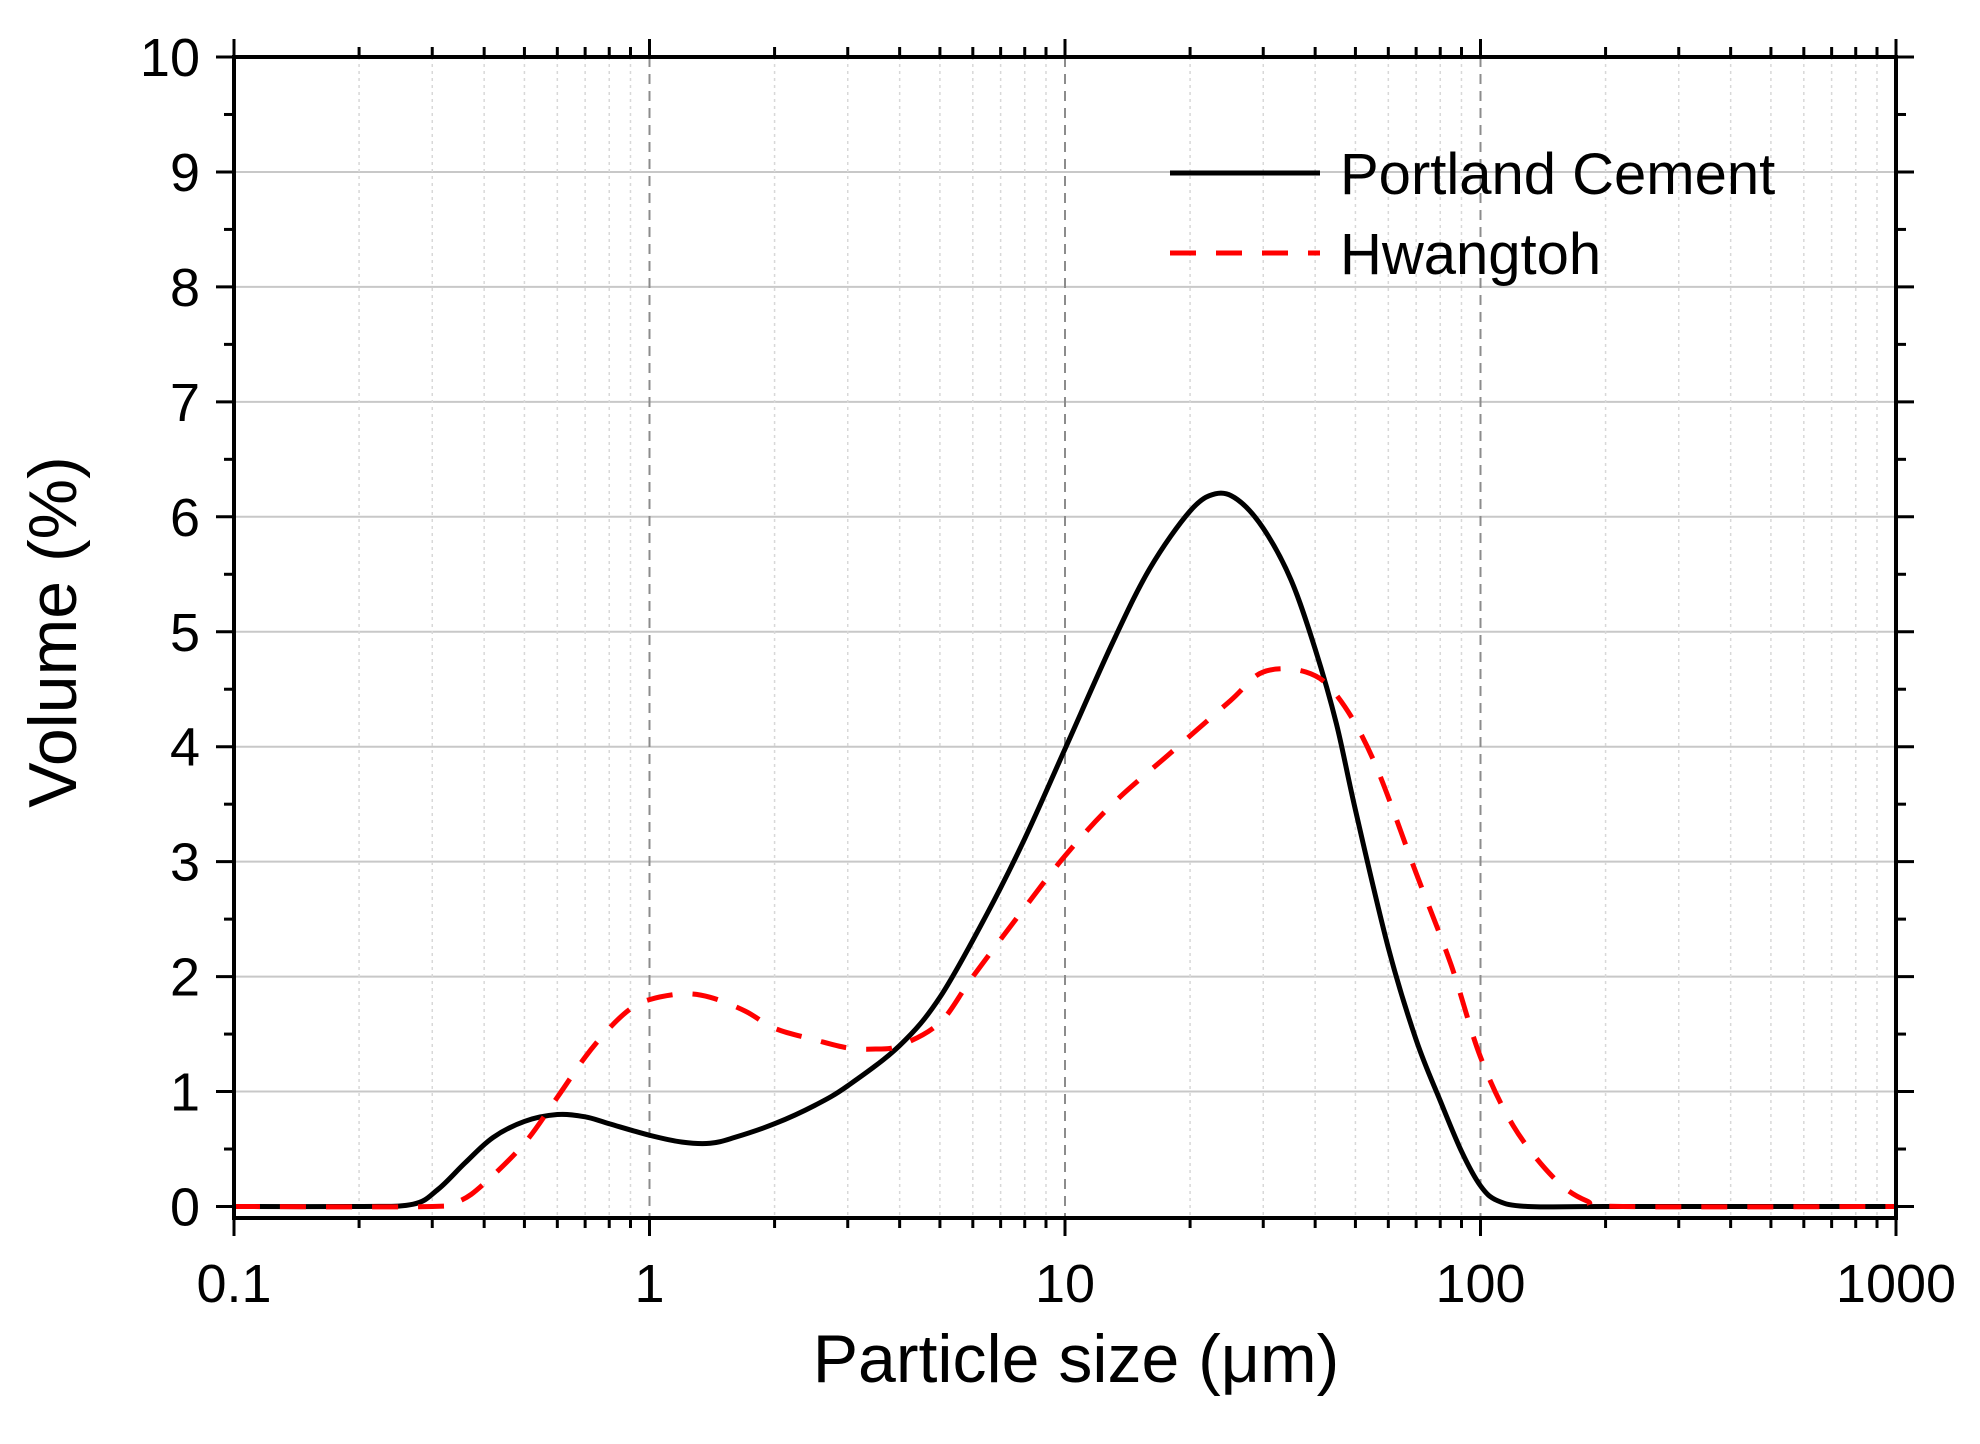 The height and width of the screenshot is (1444, 1980). I want to click on y-tick-label: 3, so click(185, 863).